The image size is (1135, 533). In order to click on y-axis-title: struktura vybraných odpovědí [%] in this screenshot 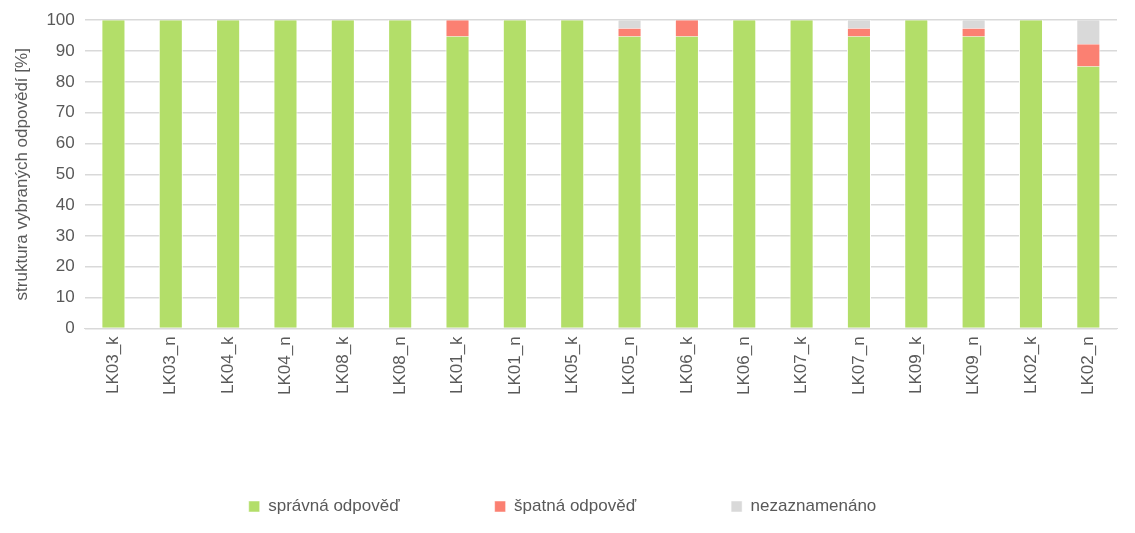, I will do `click(21, 174)`.